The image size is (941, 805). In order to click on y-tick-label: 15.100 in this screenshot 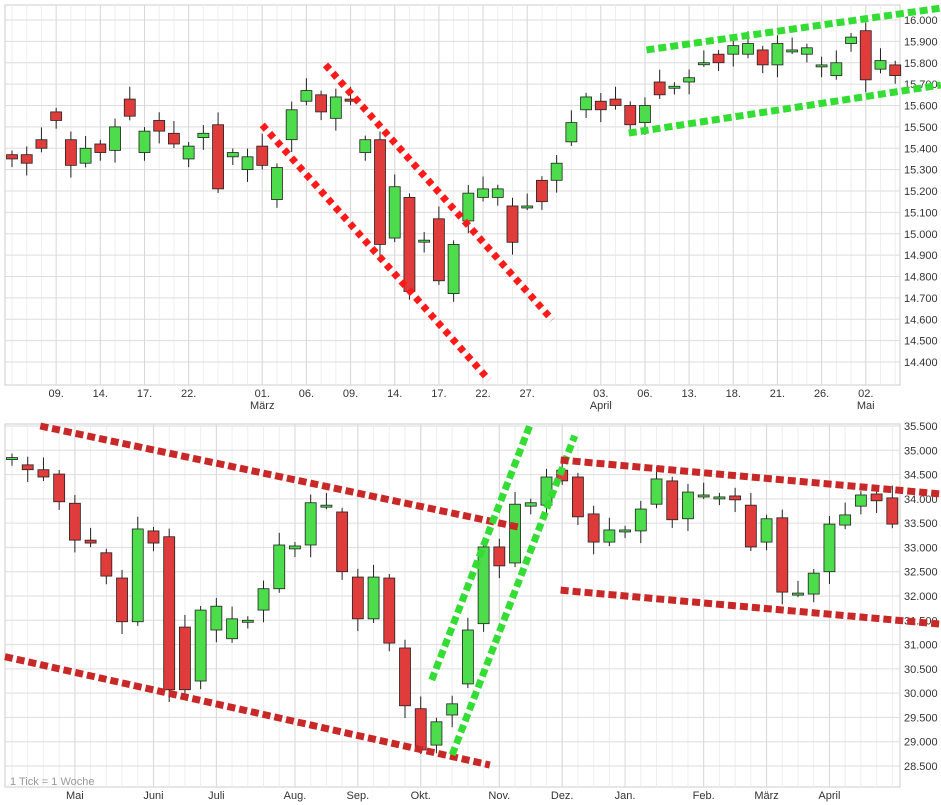, I will do `click(921, 213)`.